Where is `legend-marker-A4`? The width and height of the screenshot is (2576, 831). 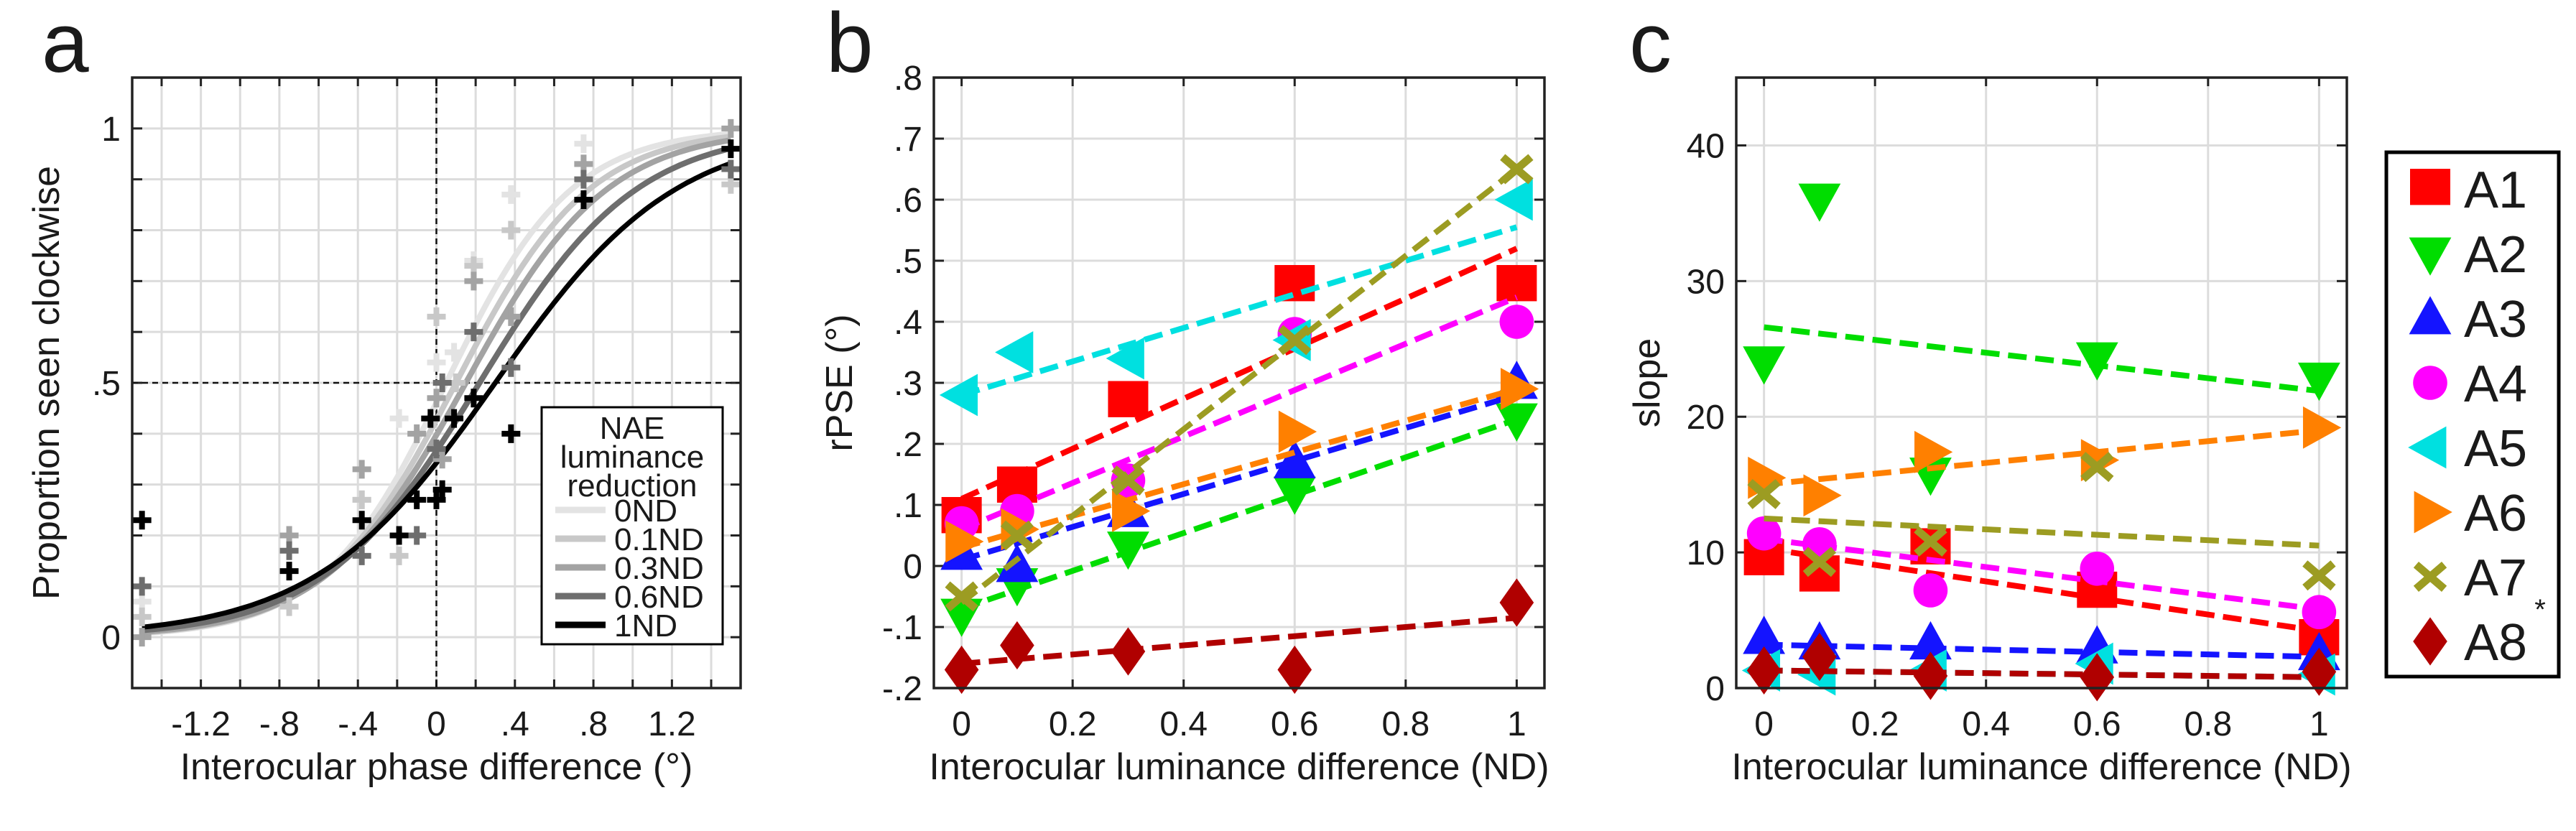
legend-marker-A4 is located at coordinates (2430, 383).